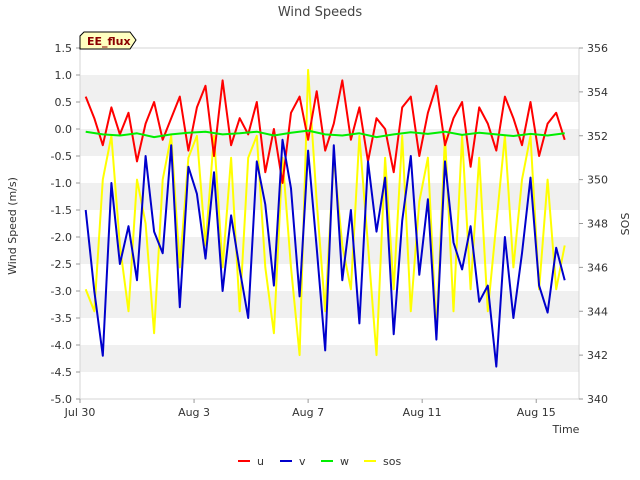  What do you see at coordinates (61, 318) in the screenshot?
I see `y-tick-label: -3.5` at bounding box center [61, 318].